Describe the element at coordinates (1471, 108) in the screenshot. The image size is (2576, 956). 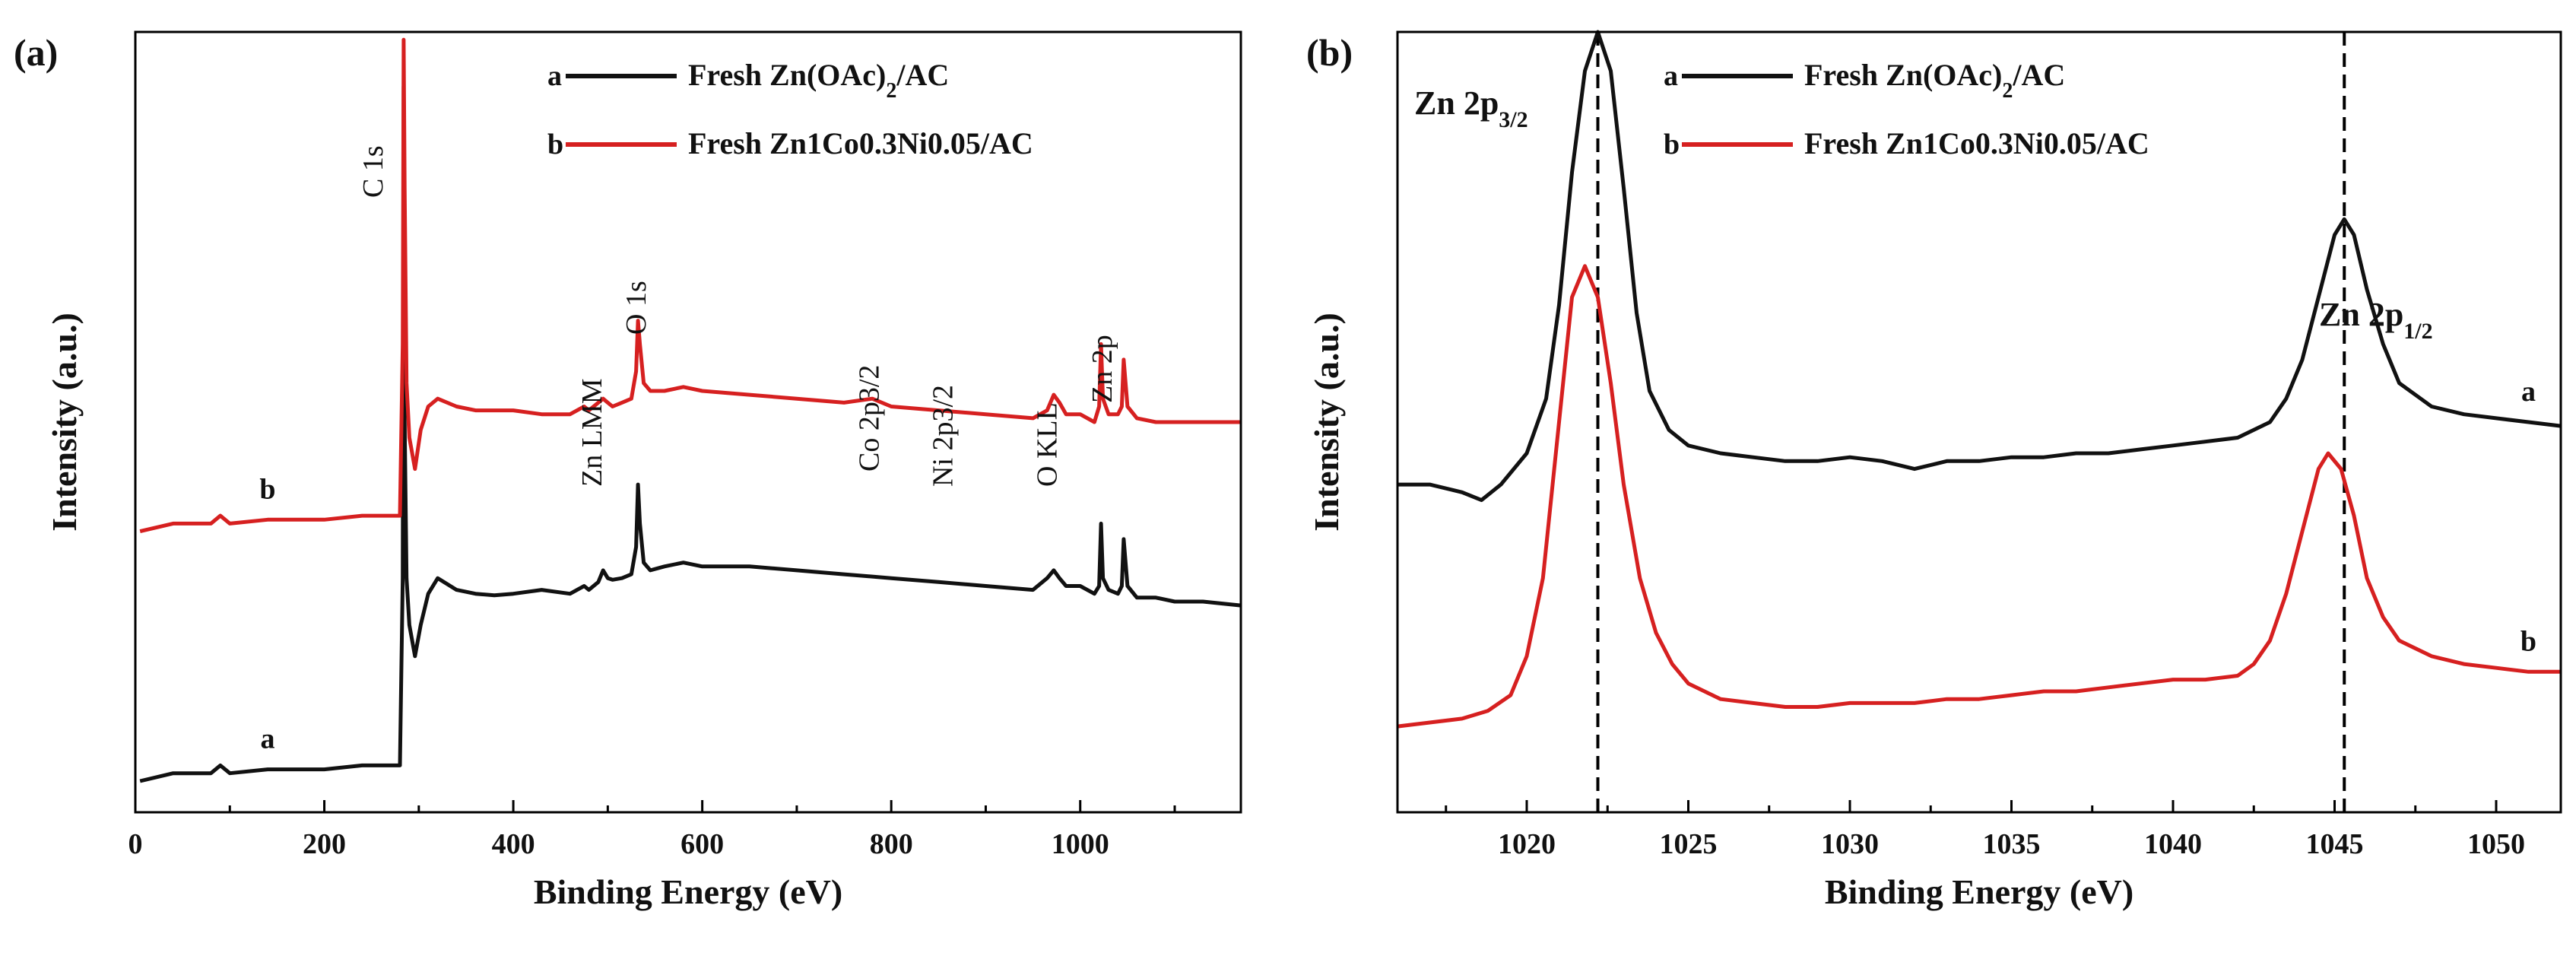
I see `panel-b-peak-label-0: Zn 2p3/2` at that location.